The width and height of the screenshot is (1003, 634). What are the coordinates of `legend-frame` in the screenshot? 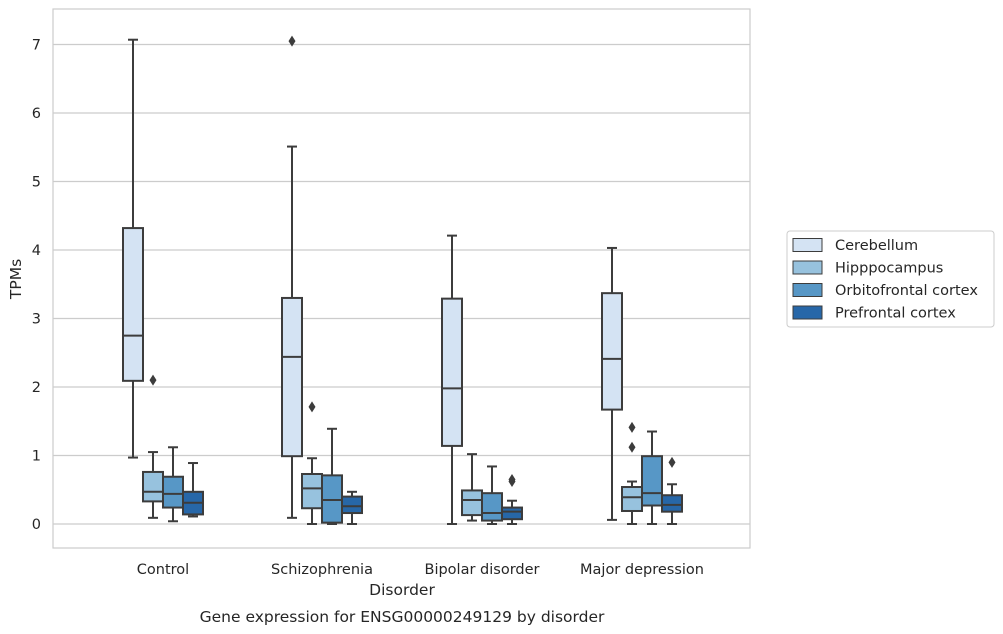 It's located at (890, 279).